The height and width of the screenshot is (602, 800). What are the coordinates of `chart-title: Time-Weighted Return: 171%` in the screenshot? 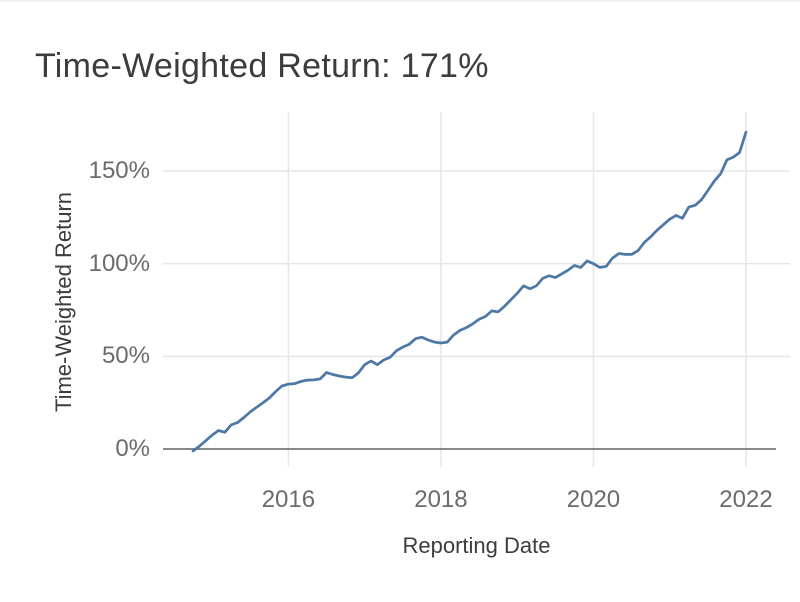 It's located at (262, 66).